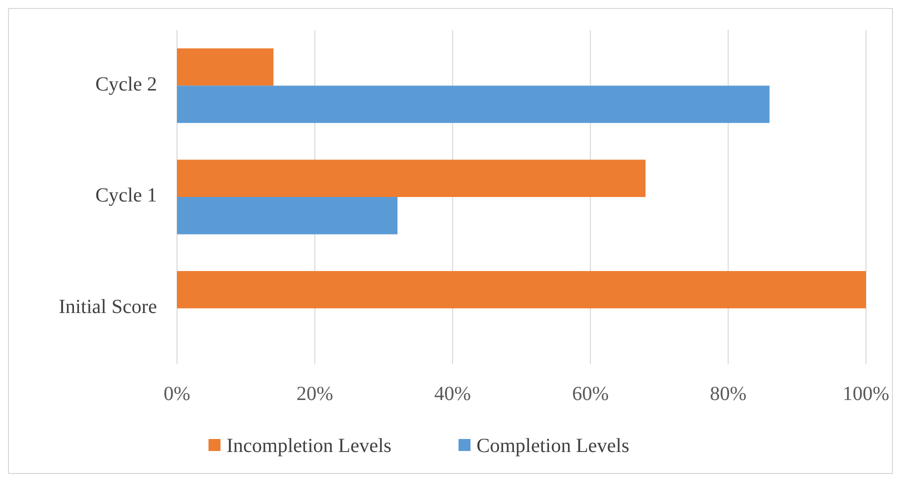 The width and height of the screenshot is (901, 482). Describe the element at coordinates (452, 394) in the screenshot. I see `x-tick-label: 40%` at that location.